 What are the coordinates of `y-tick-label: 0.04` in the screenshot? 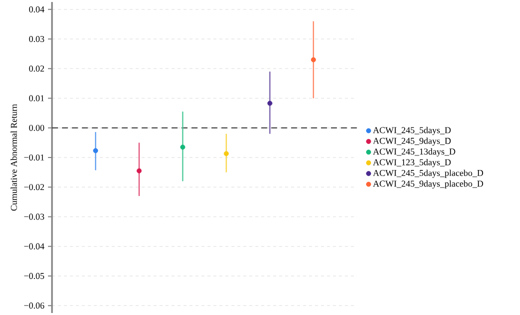 It's located at (36, 9).